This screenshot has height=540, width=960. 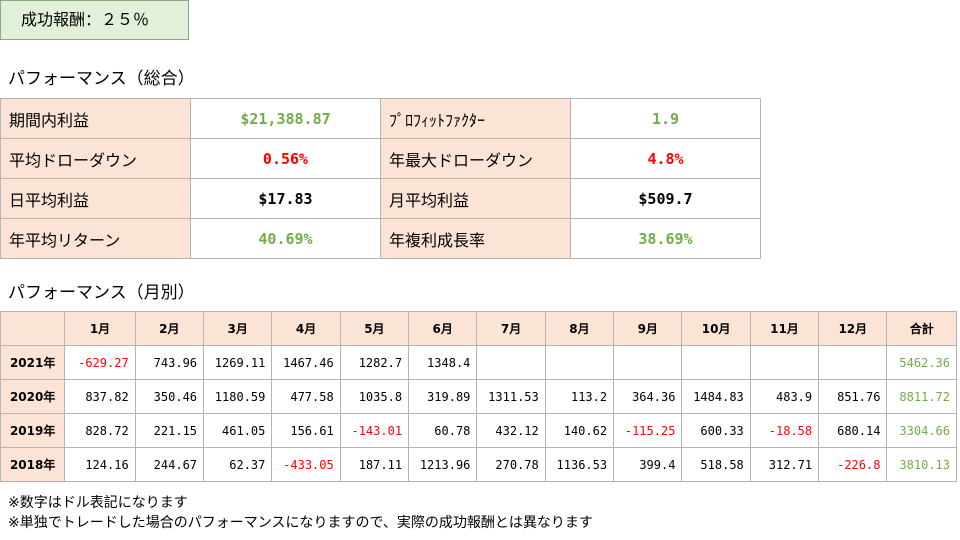 I want to click on success-fee-label: 成功報酬：２５％, so click(x=94, y=20).